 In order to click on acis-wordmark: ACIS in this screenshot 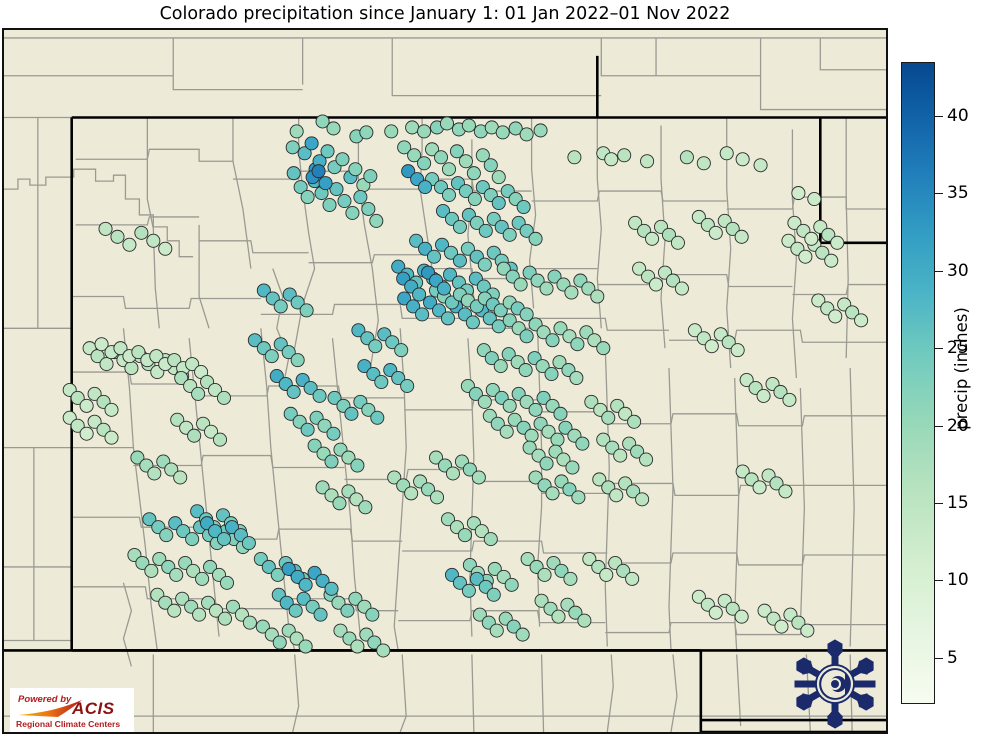, I will do `click(93, 708)`.